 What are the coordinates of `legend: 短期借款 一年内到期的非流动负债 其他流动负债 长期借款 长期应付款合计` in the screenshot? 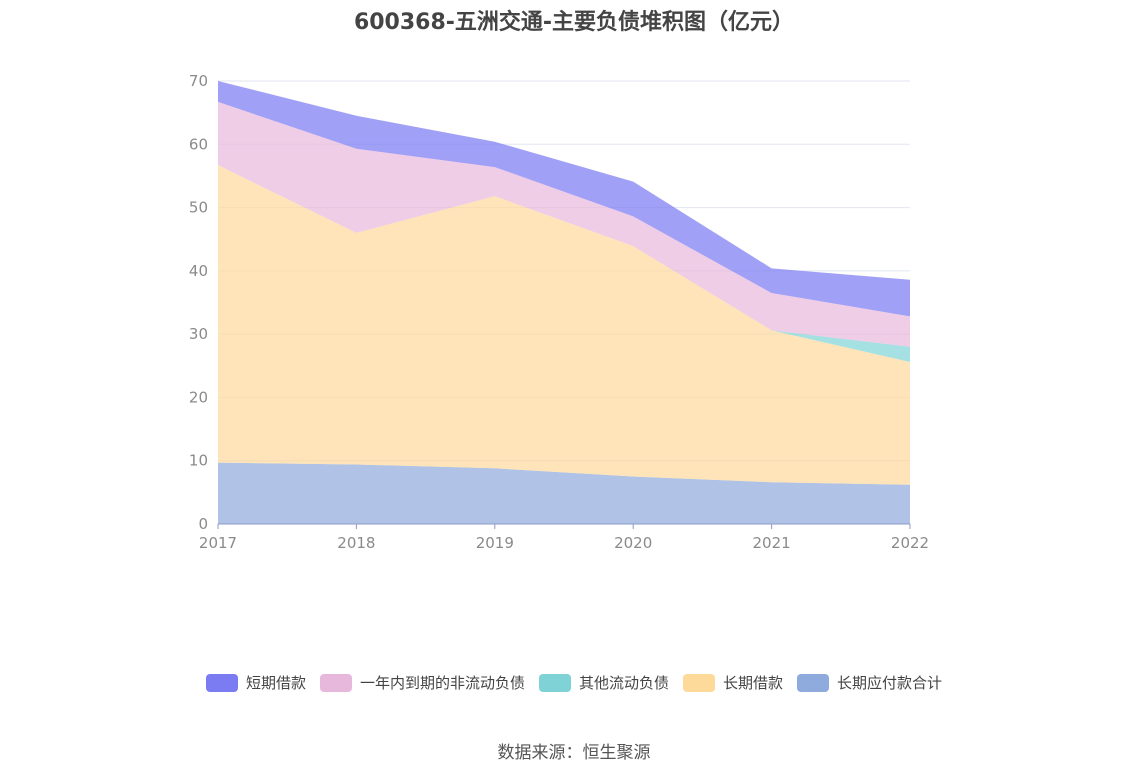 It's located at (574, 682).